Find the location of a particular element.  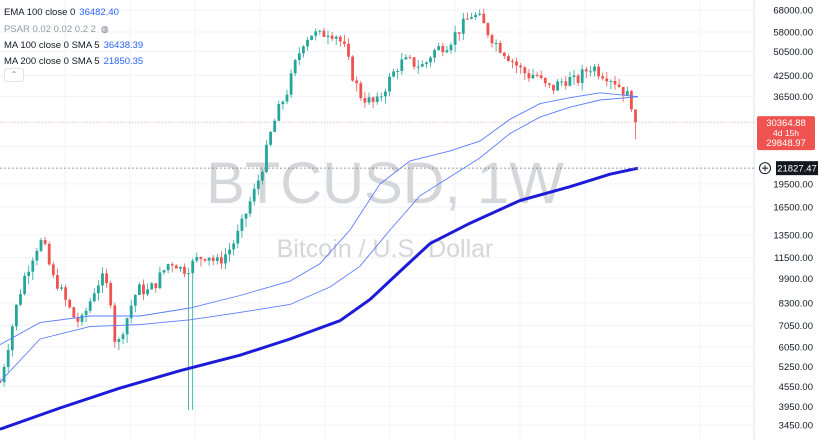

legend-ema: EMA 100 close 0 36482.40 is located at coordinates (73, 13).